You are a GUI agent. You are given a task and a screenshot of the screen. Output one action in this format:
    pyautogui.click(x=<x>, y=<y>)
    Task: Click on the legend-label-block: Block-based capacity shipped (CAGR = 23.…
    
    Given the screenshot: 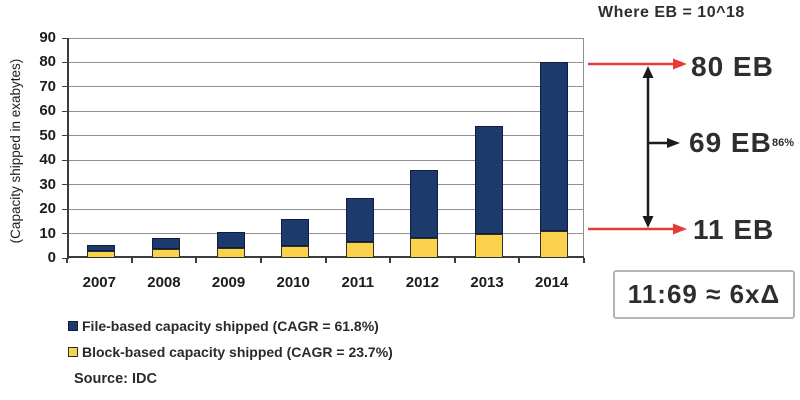 What is the action you would take?
    pyautogui.click(x=237, y=352)
    